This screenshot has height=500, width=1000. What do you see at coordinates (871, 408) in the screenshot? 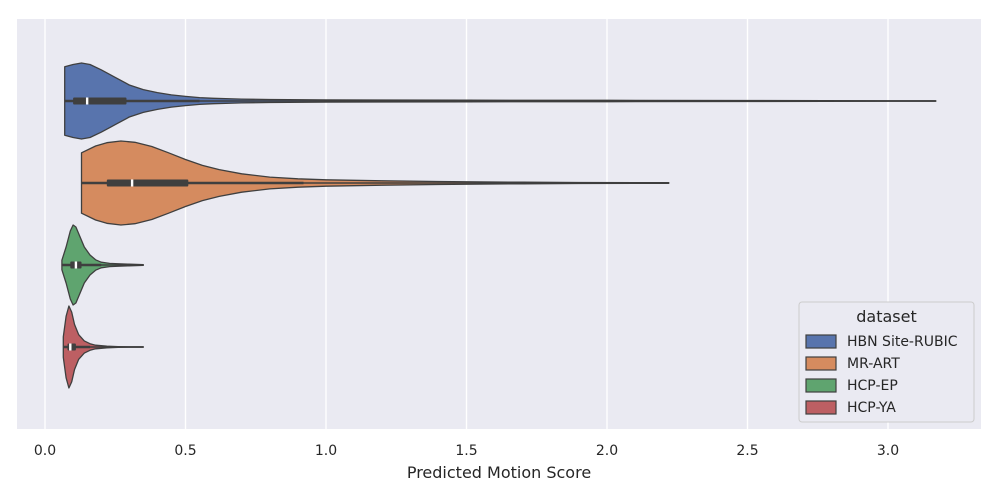
I see `legend-label: HCP-YA` at bounding box center [871, 408].